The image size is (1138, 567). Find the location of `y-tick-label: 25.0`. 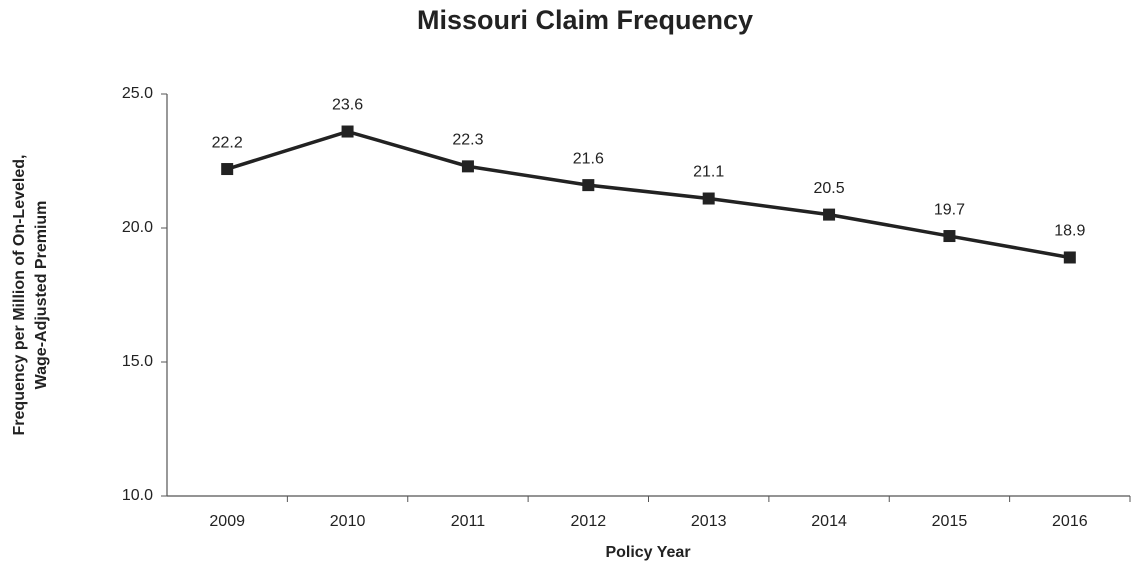

y-tick-label: 25.0 is located at coordinates (137, 93).